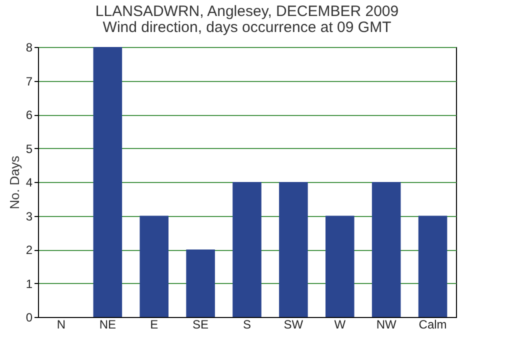 Image resolution: width=508 pixels, height=363 pixels. Describe the element at coordinates (247, 27) in the screenshot. I see `chart-subtitle: Wind direction, days occurrence at 09 GMT` at that location.